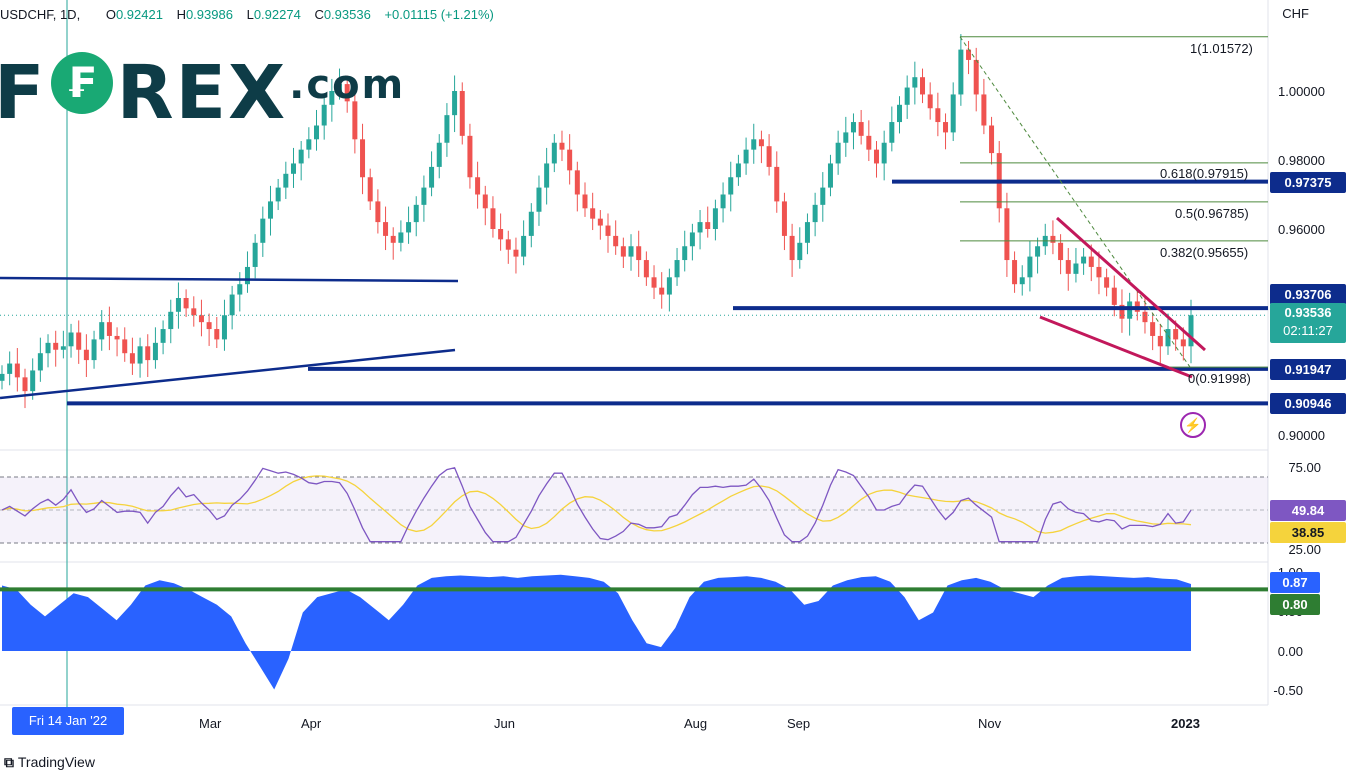  What do you see at coordinates (596, 505) in the screenshot?
I see `rsi-line` at bounding box center [596, 505].